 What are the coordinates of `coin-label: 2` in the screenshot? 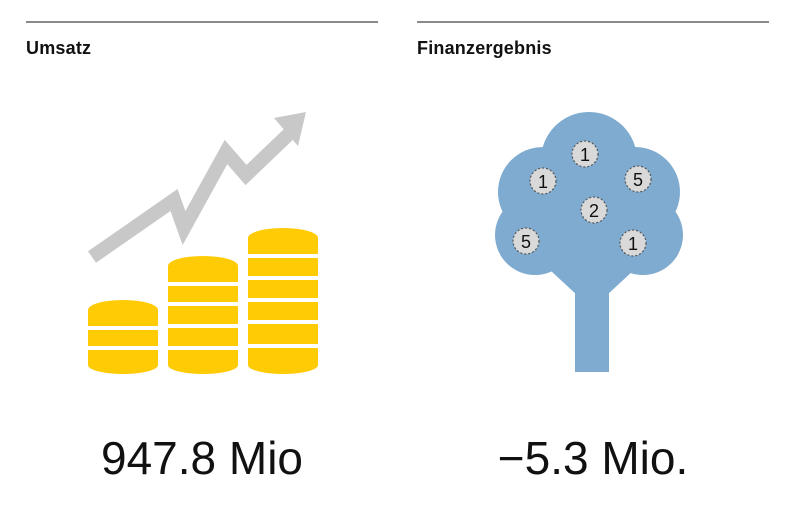 It's located at (594, 211).